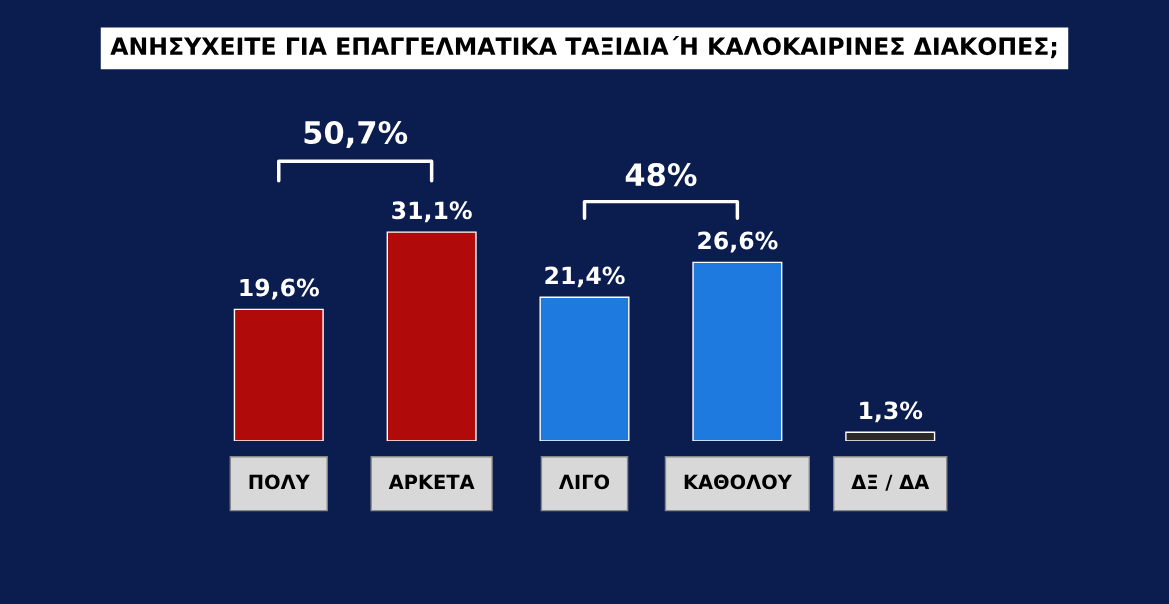 This screenshot has width=1169, height=604. I want to click on data-label: 21,4%, so click(585, 277).